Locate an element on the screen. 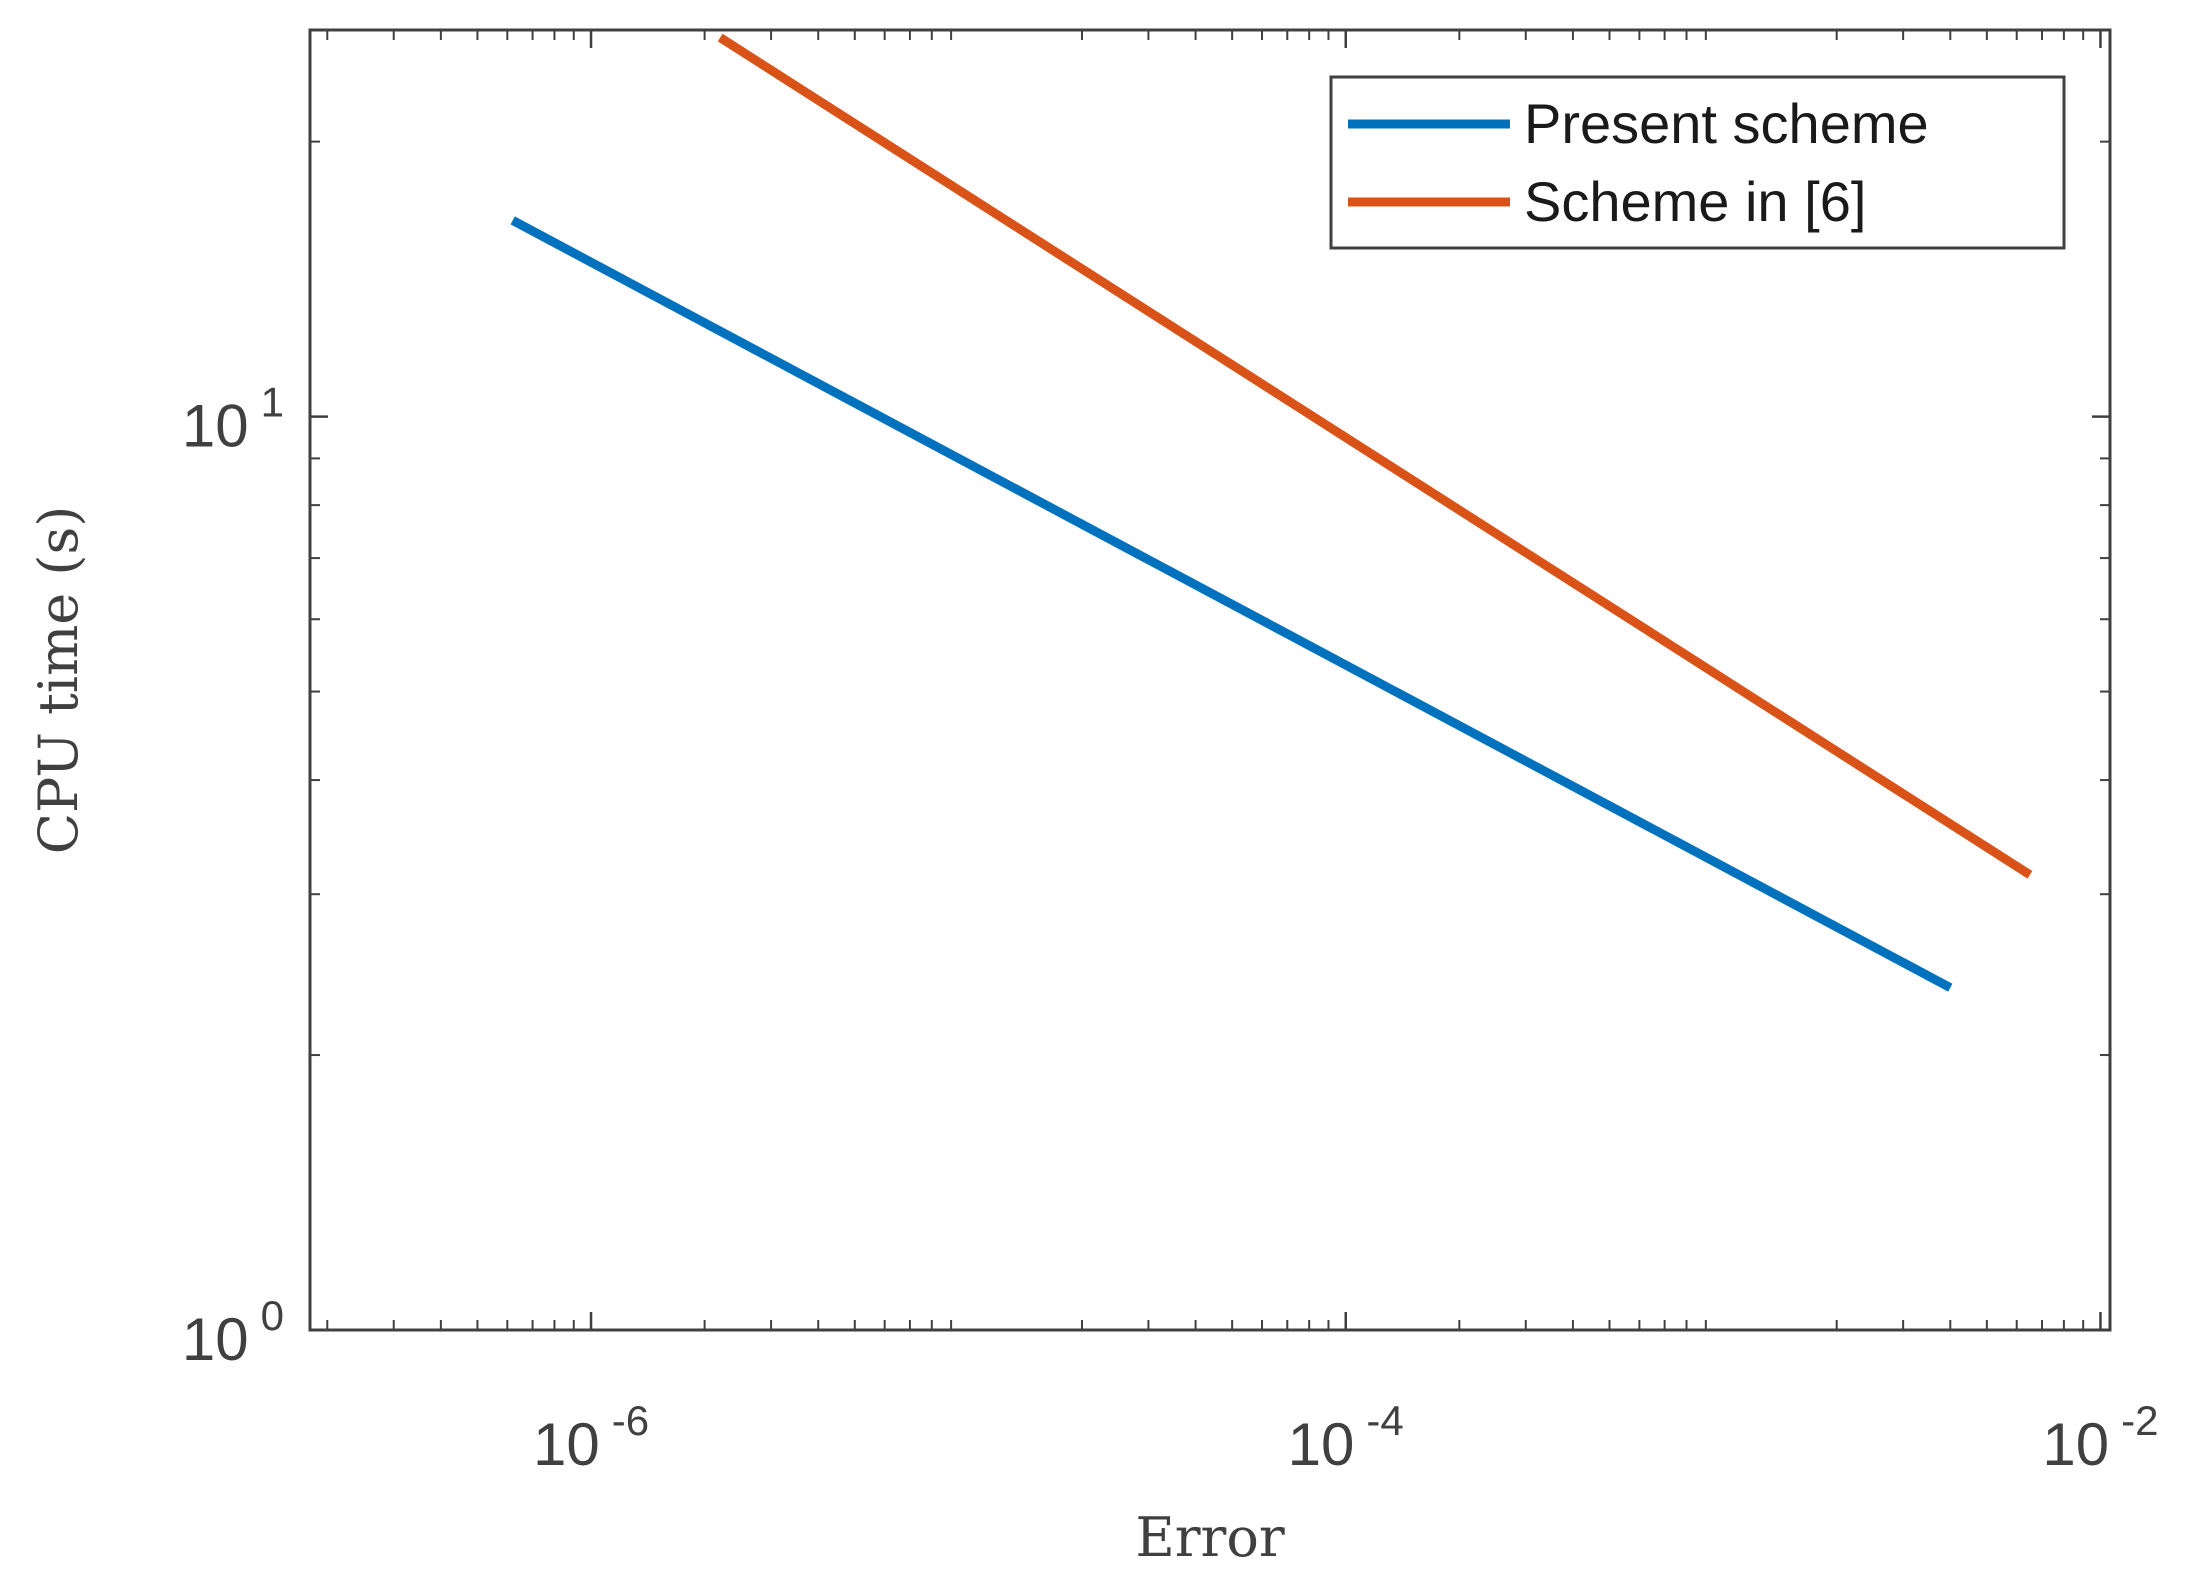  x-tick-labels: 10 -6 10 -4 10 -2 is located at coordinates (1346, 1437).